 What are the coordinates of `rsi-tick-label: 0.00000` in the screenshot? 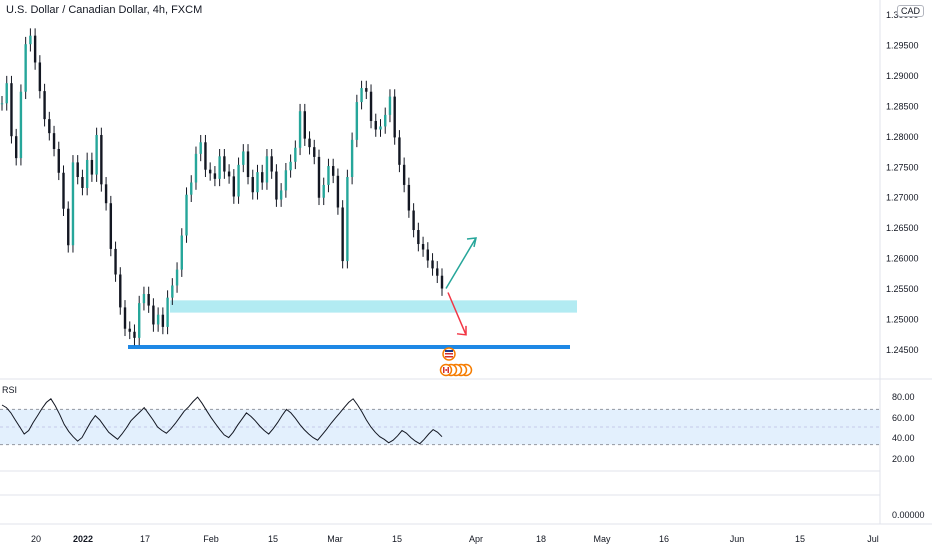 It's located at (908, 515).